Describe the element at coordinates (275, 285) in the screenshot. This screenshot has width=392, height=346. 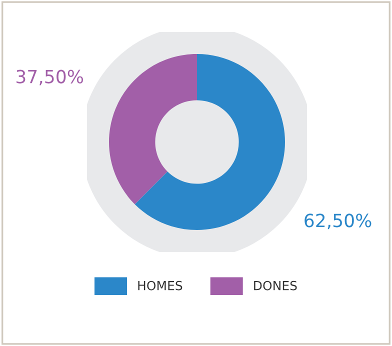
I see `legend-label: DONES` at that location.